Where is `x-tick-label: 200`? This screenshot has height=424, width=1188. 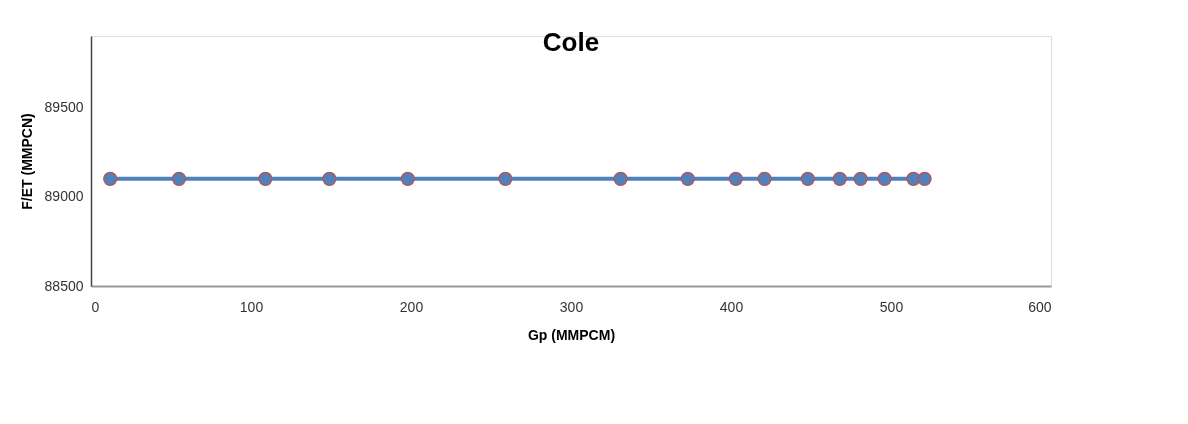 x-tick-label: 200 is located at coordinates (411, 306).